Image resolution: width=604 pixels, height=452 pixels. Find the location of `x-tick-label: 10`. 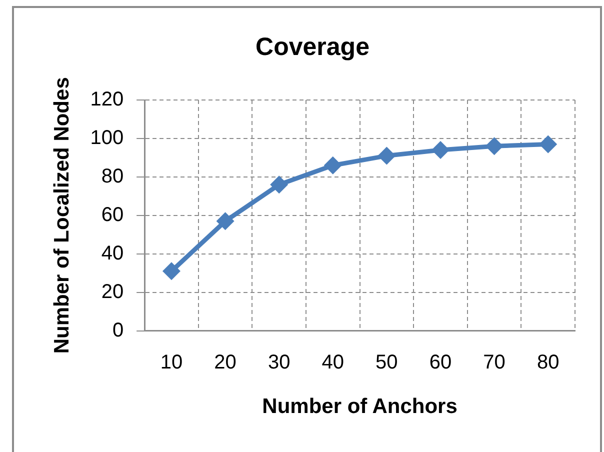

x-tick-label: 10 is located at coordinates (171, 362).